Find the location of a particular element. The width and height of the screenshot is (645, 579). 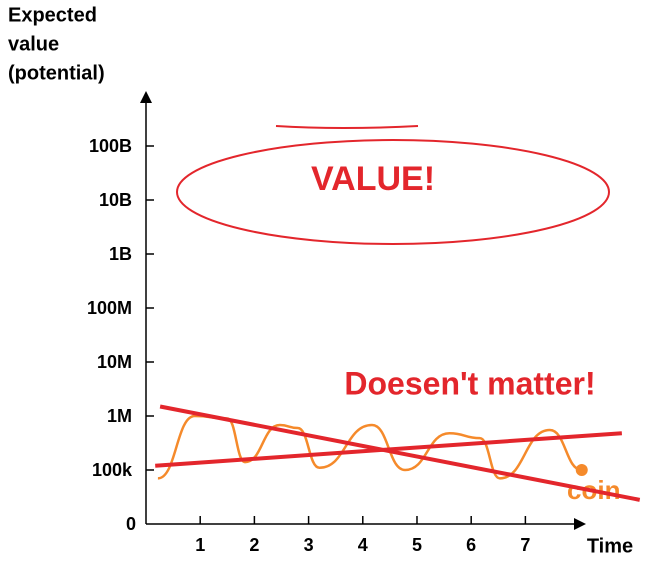

y-axis-label: value is located at coordinates (33, 44).